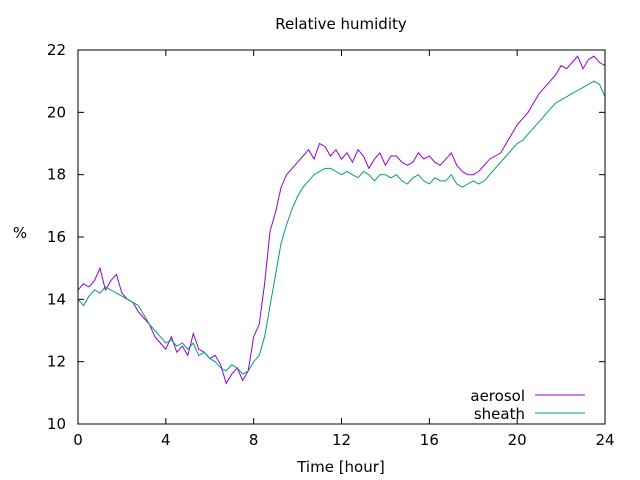 This screenshot has height=480, width=640. Describe the element at coordinates (254, 440) in the screenshot. I see `x-tick-label: 8` at that location.